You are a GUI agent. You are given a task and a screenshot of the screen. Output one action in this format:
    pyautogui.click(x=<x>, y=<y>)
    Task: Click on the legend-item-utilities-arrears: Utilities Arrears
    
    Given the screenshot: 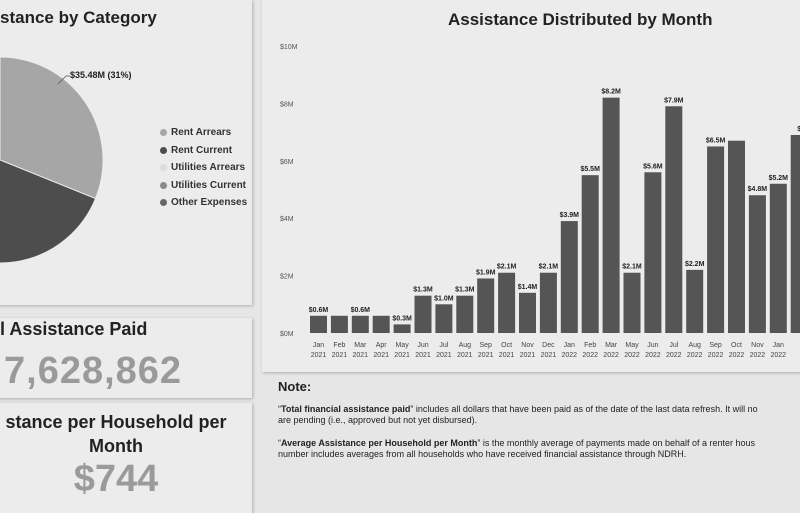 What is the action you would take?
    pyautogui.click(x=203, y=168)
    